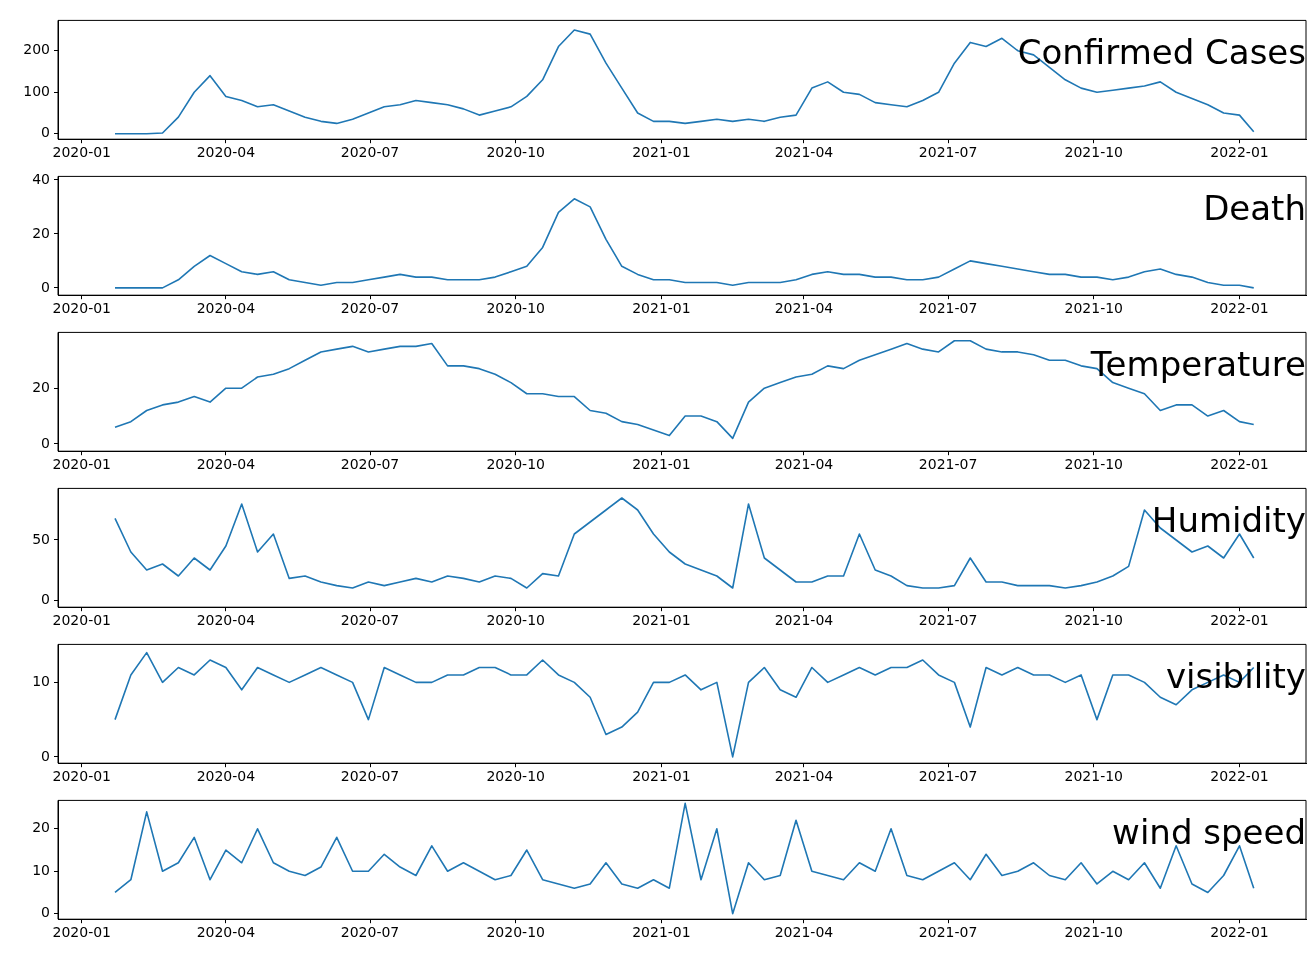  I want to click on chart-title: Humidity, so click(1228, 520).